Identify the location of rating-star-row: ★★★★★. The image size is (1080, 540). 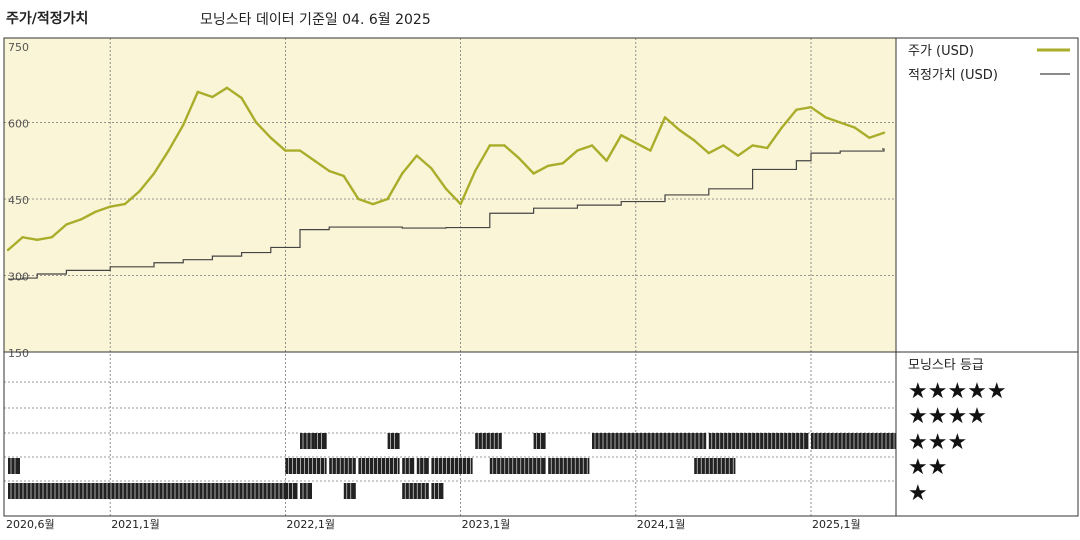
(957, 391).